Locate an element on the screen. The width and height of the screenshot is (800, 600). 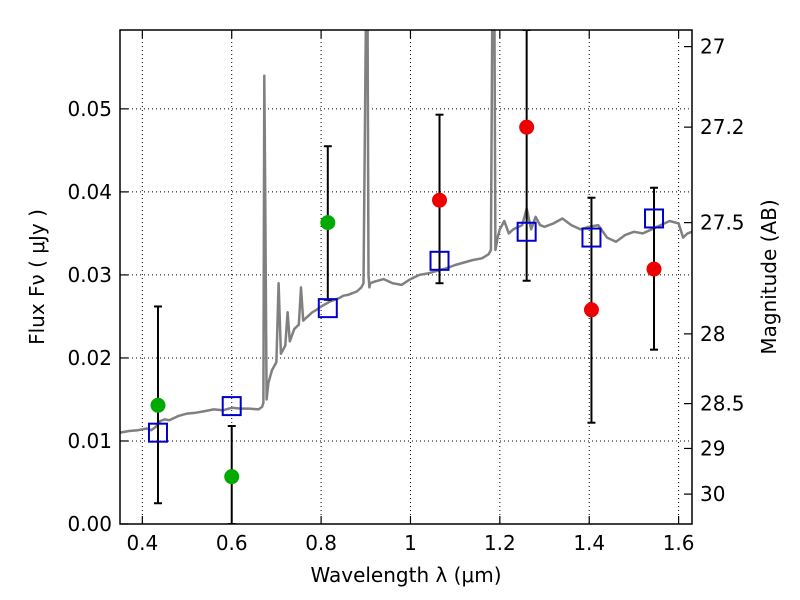
x-tick-label: 1.6 is located at coordinates (679, 543).